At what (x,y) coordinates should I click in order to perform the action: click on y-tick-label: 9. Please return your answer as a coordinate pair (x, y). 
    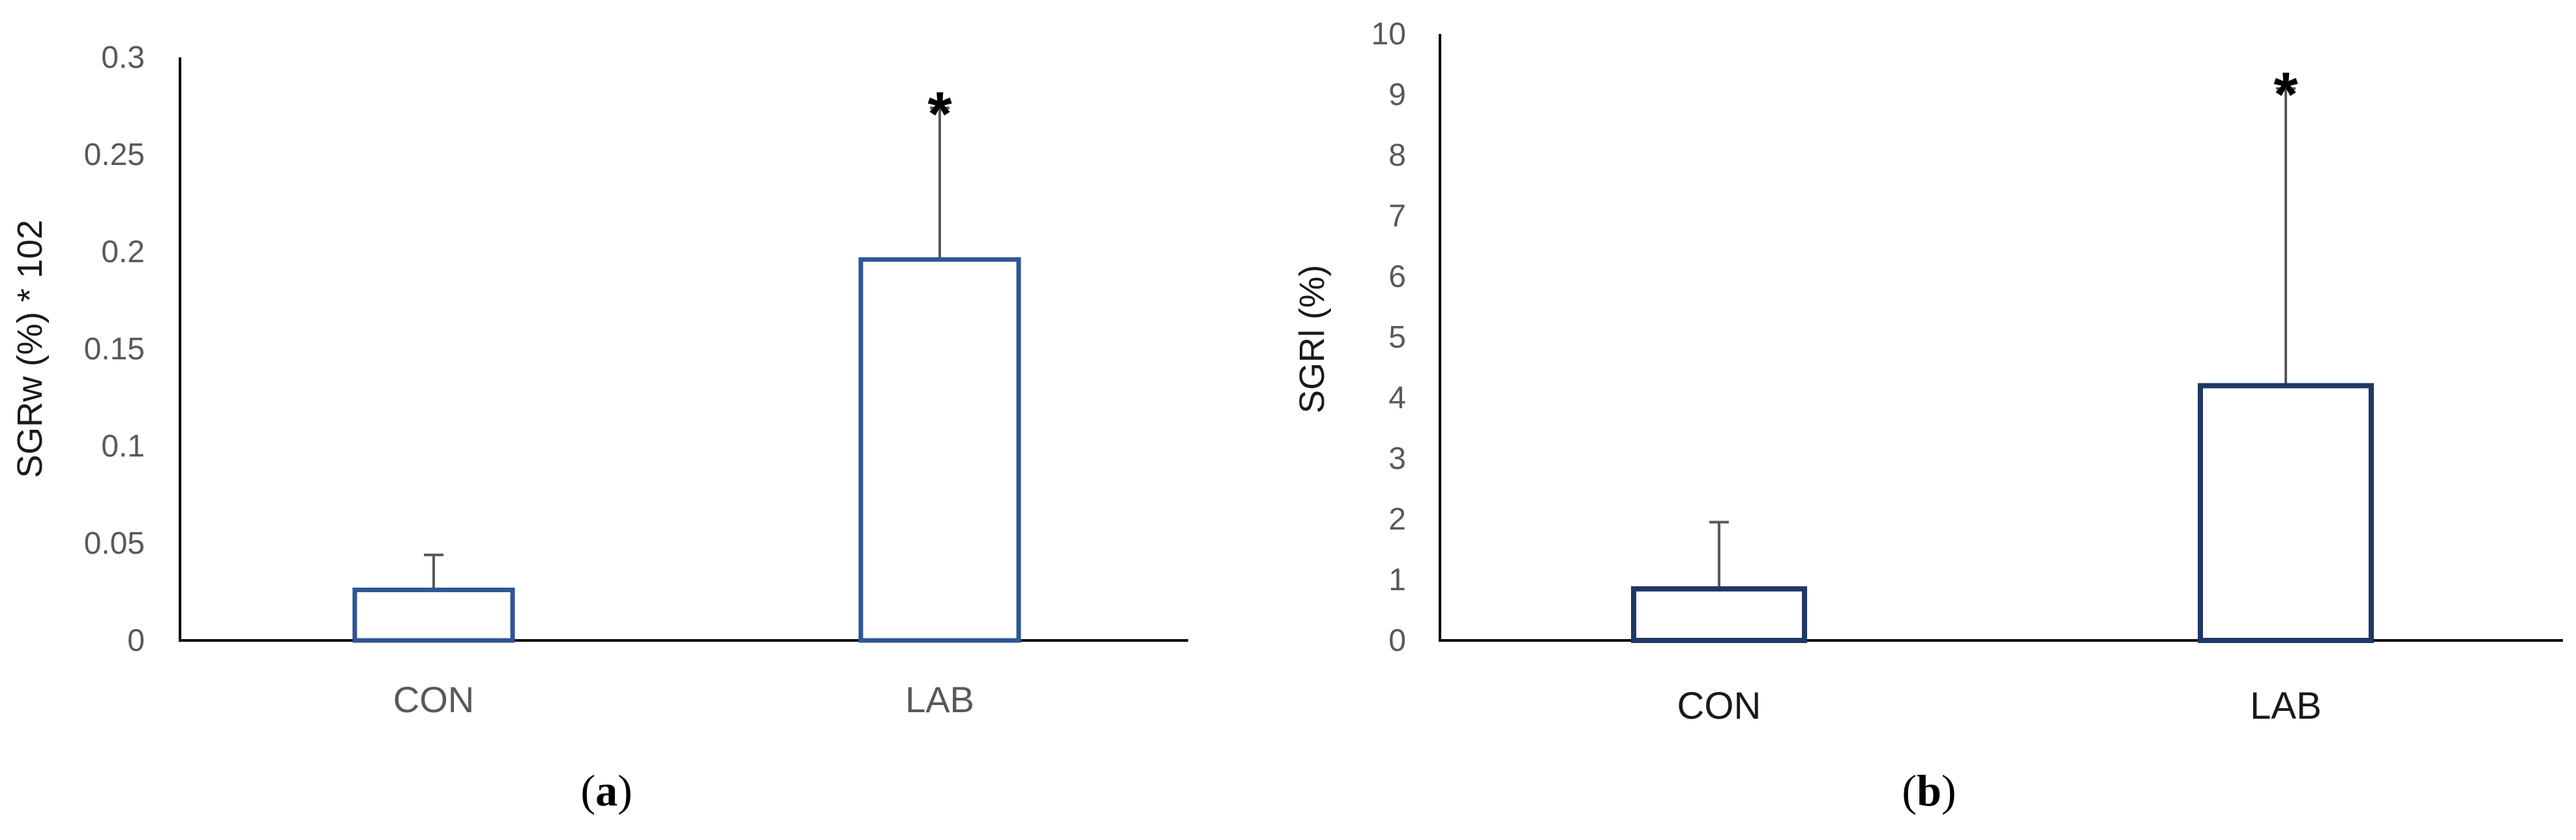
    Looking at the image, I should click on (1397, 95).